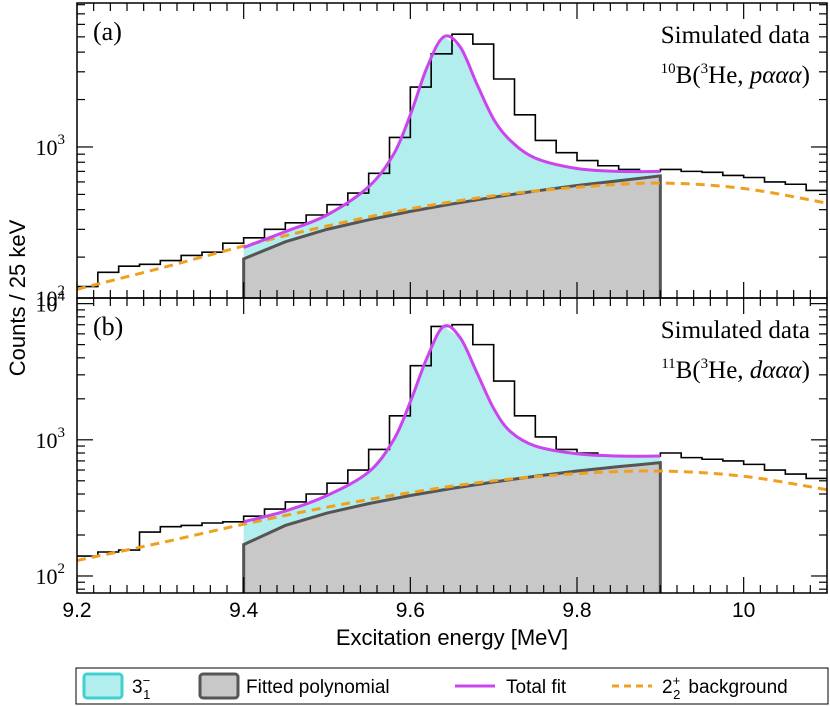 Image resolution: width=830 pixels, height=707 pixels. I want to click on legend-label-total-fit: Total fit, so click(536, 687).